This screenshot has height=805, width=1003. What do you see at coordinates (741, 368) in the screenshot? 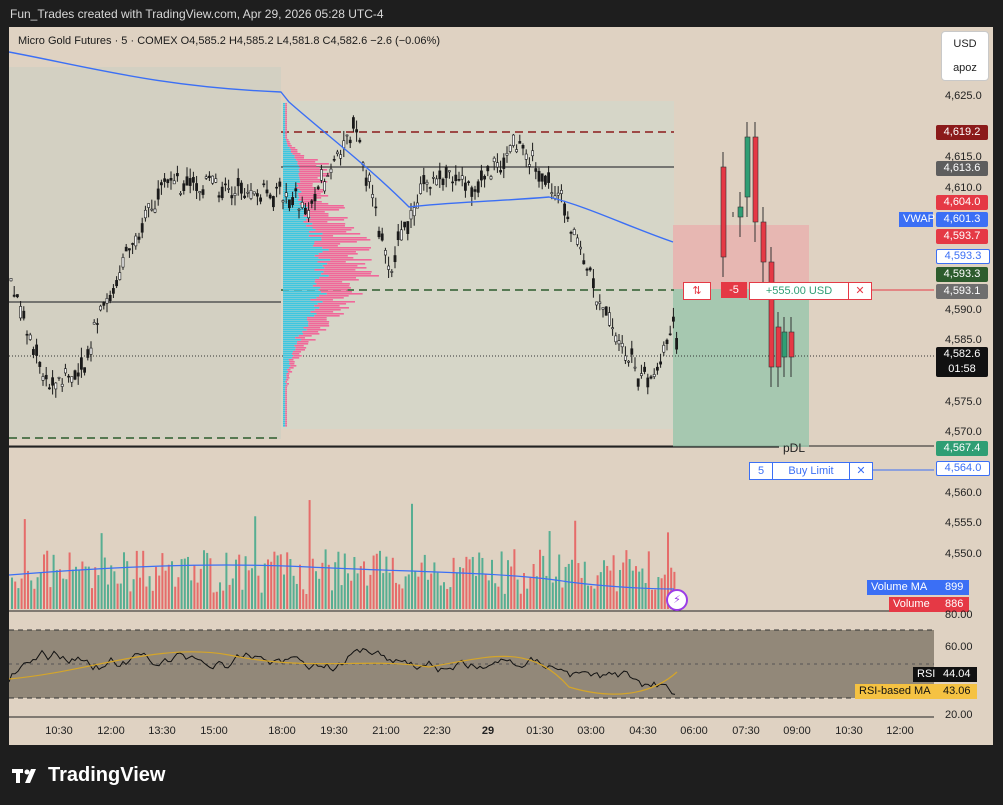
I see `target-zone` at bounding box center [741, 368].